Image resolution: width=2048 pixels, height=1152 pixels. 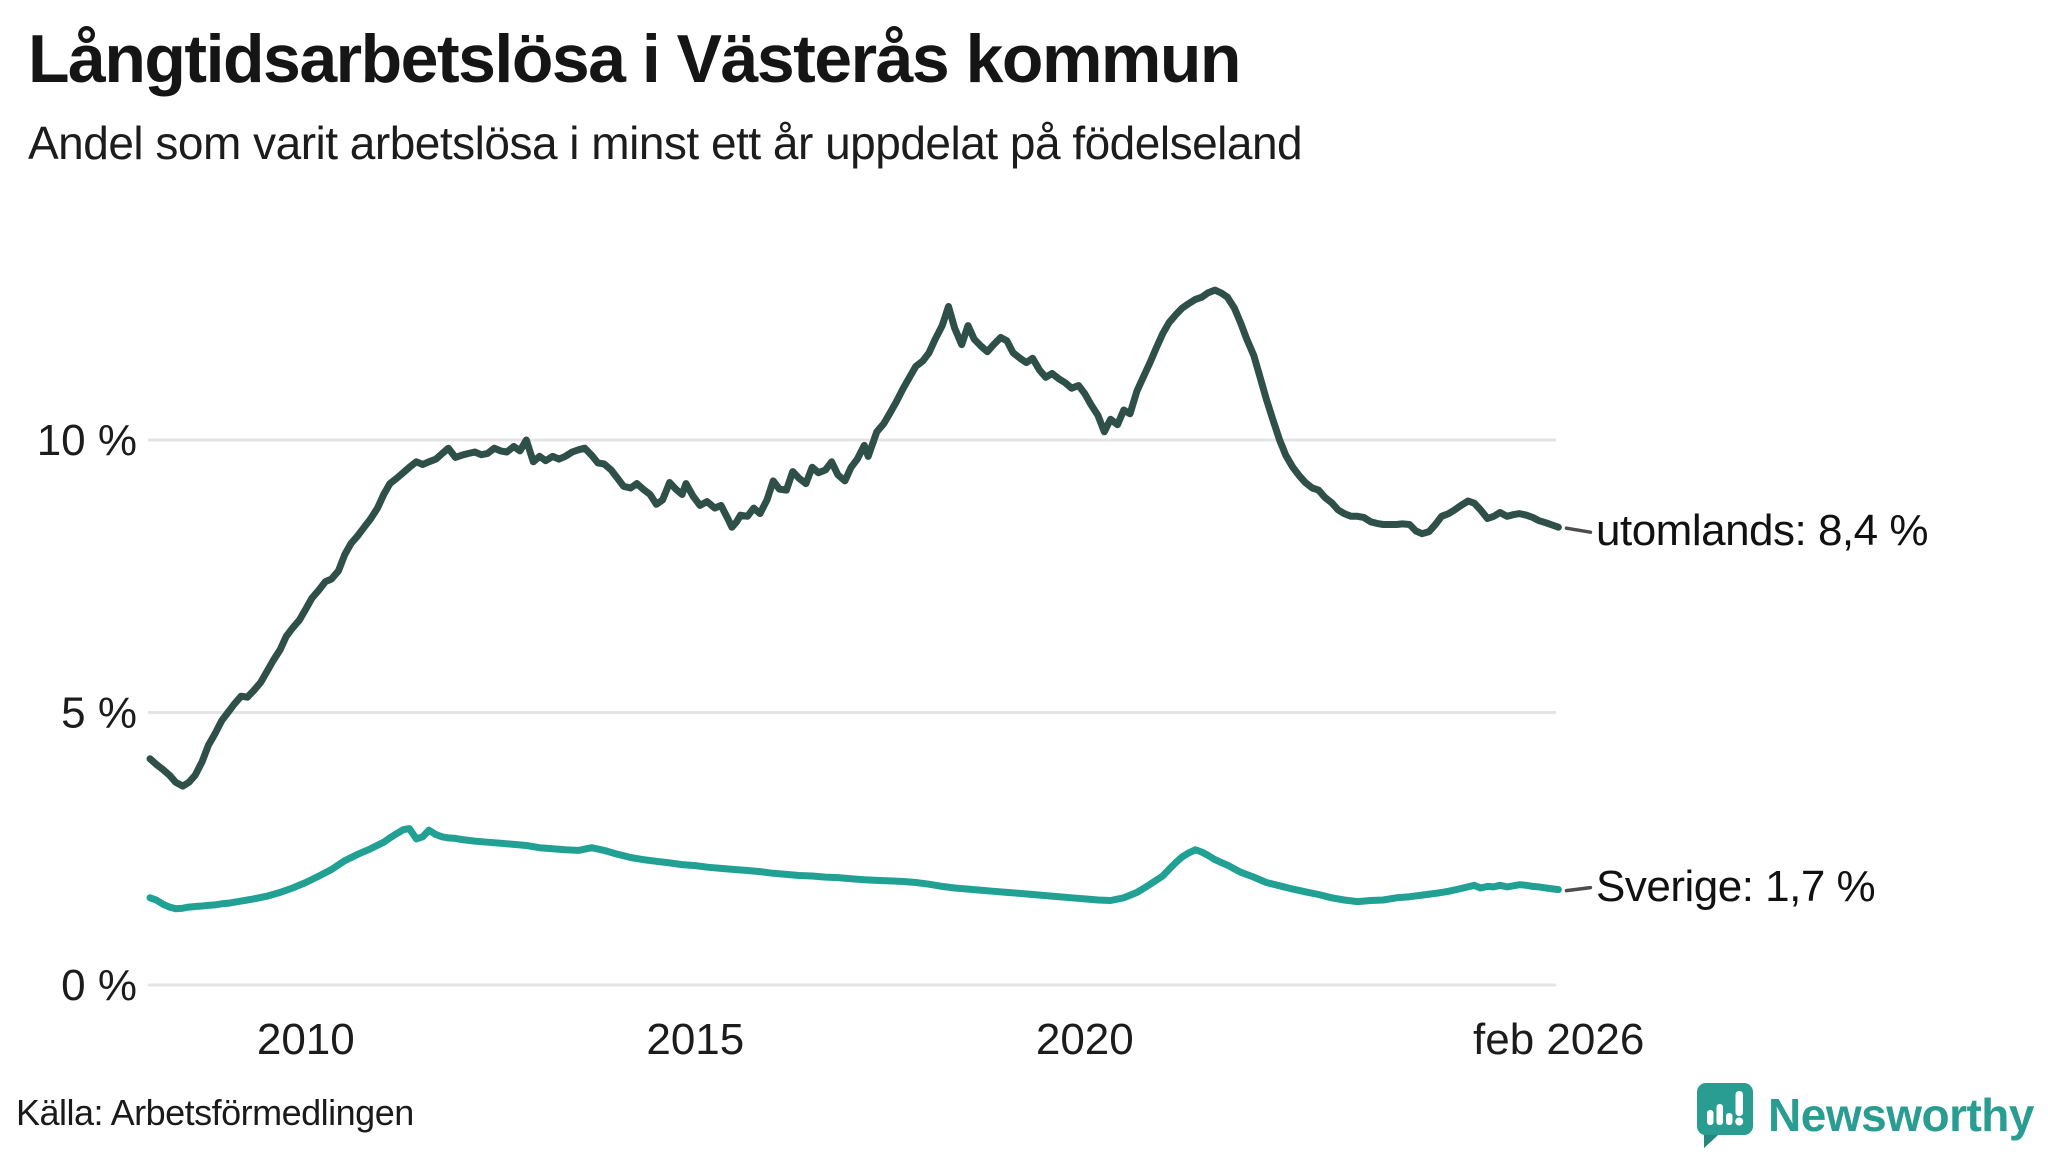 I want to click on x-axis-tick-2010: 2010, so click(x=306, y=1039).